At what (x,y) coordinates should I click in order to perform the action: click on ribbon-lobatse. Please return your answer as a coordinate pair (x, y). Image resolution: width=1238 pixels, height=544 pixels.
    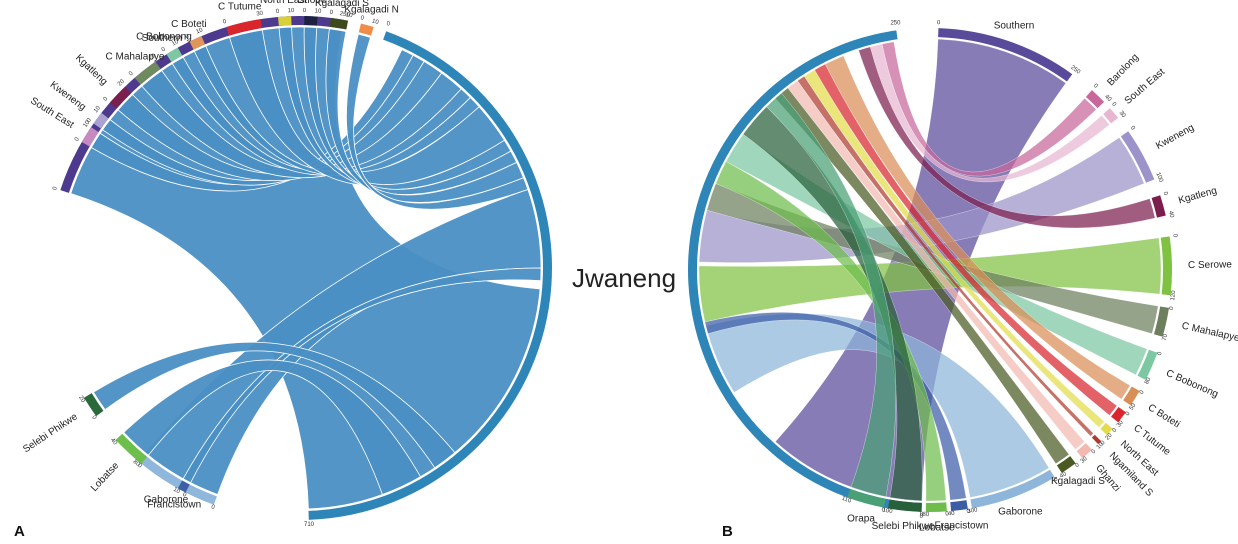
    Looking at the image, I should click on (272, 427).